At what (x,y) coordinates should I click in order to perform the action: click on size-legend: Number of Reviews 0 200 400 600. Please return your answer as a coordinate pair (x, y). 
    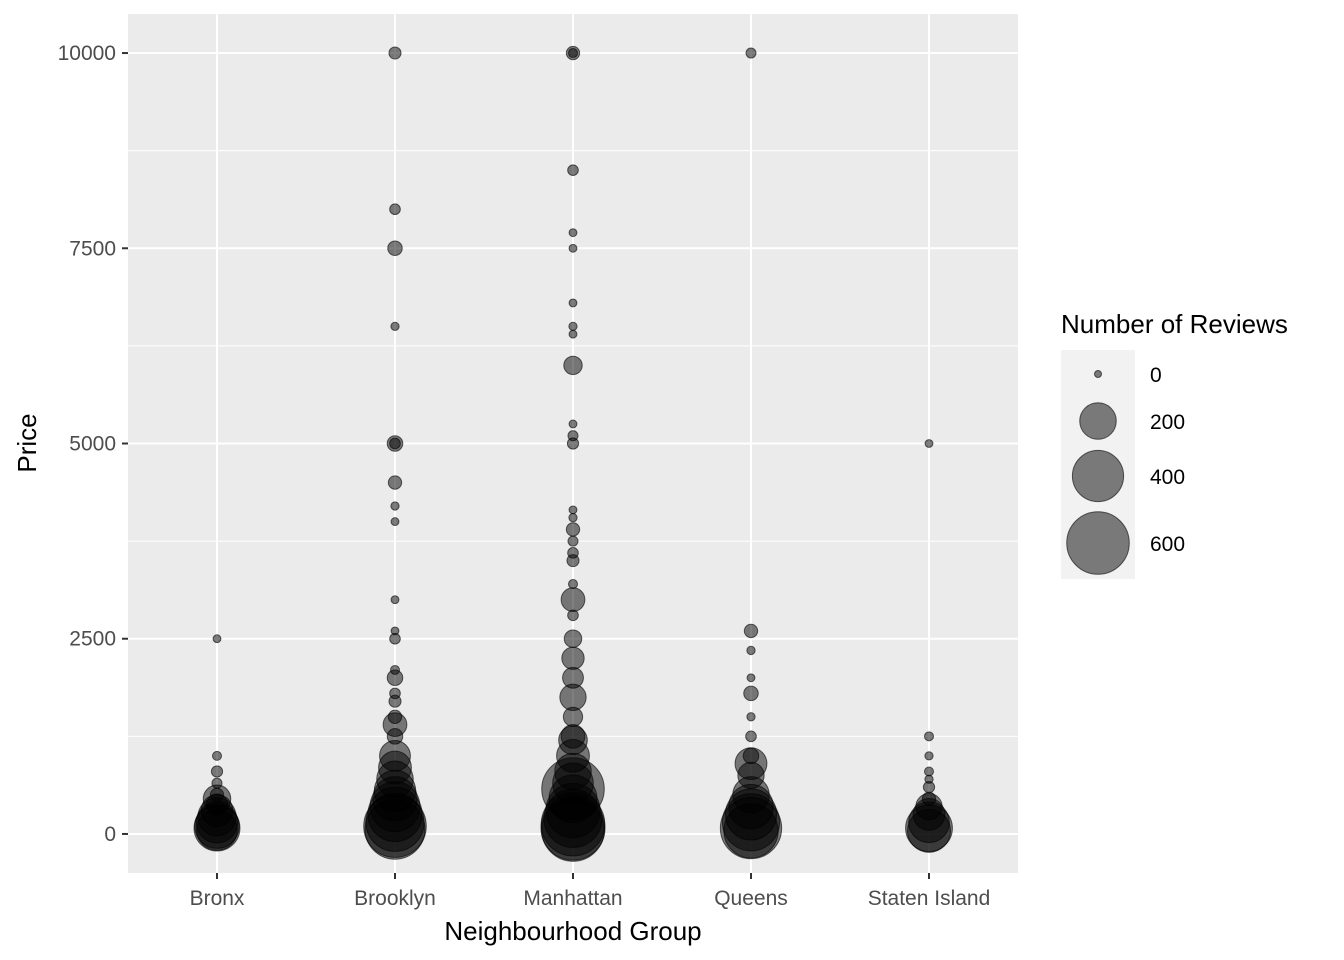
    Looking at the image, I should click on (1174, 444).